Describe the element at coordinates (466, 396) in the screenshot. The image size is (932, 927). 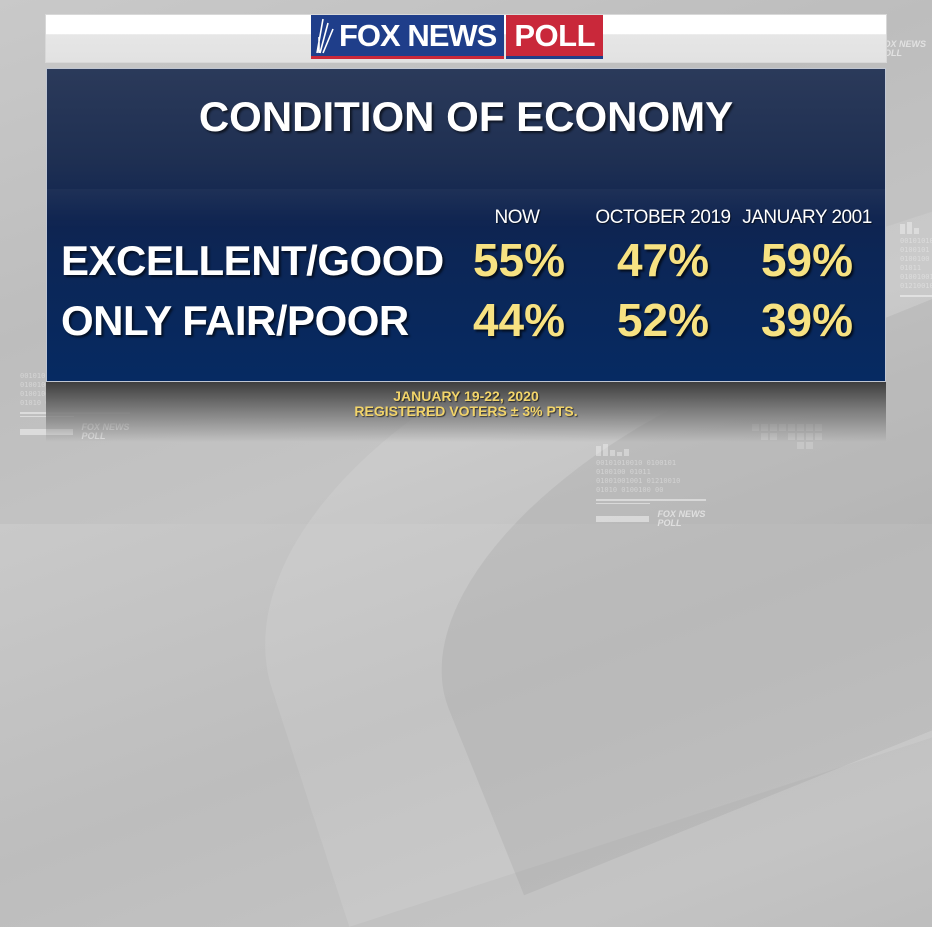
I see `poll-dates: JANUARY 19-22, 2020` at that location.